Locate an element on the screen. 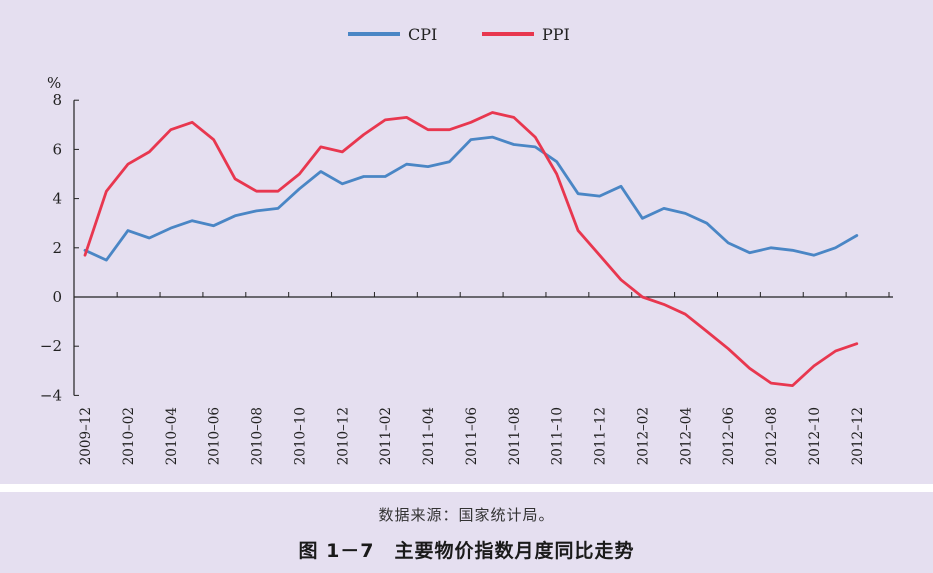 Image resolution: width=933 pixels, height=573 pixels. y-tick-label: 8 is located at coordinates (57, 100).